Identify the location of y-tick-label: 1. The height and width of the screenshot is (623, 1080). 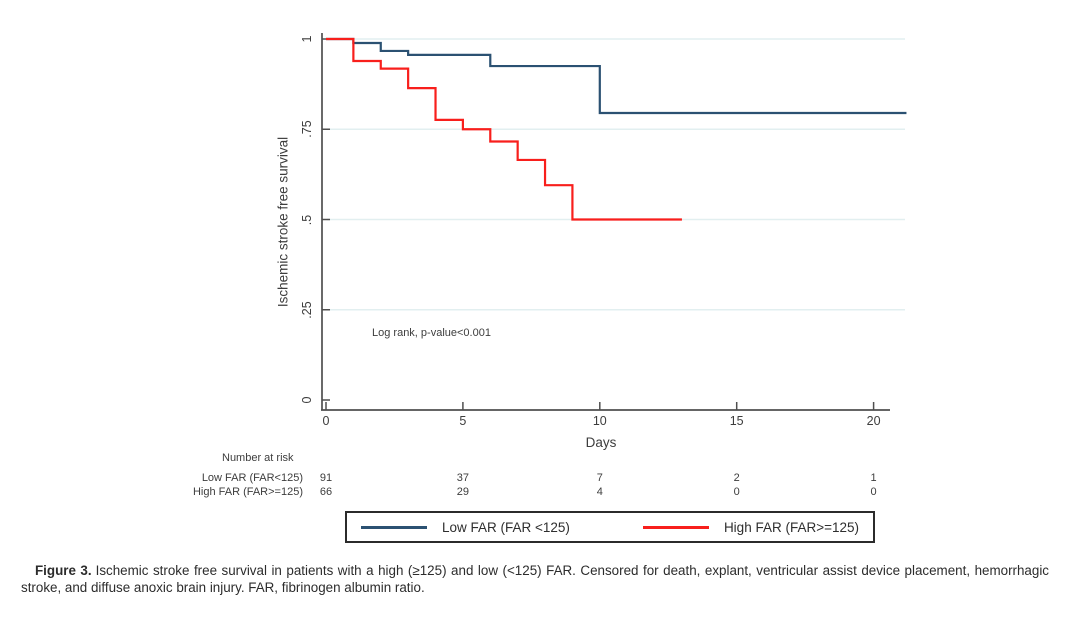
(307, 39).